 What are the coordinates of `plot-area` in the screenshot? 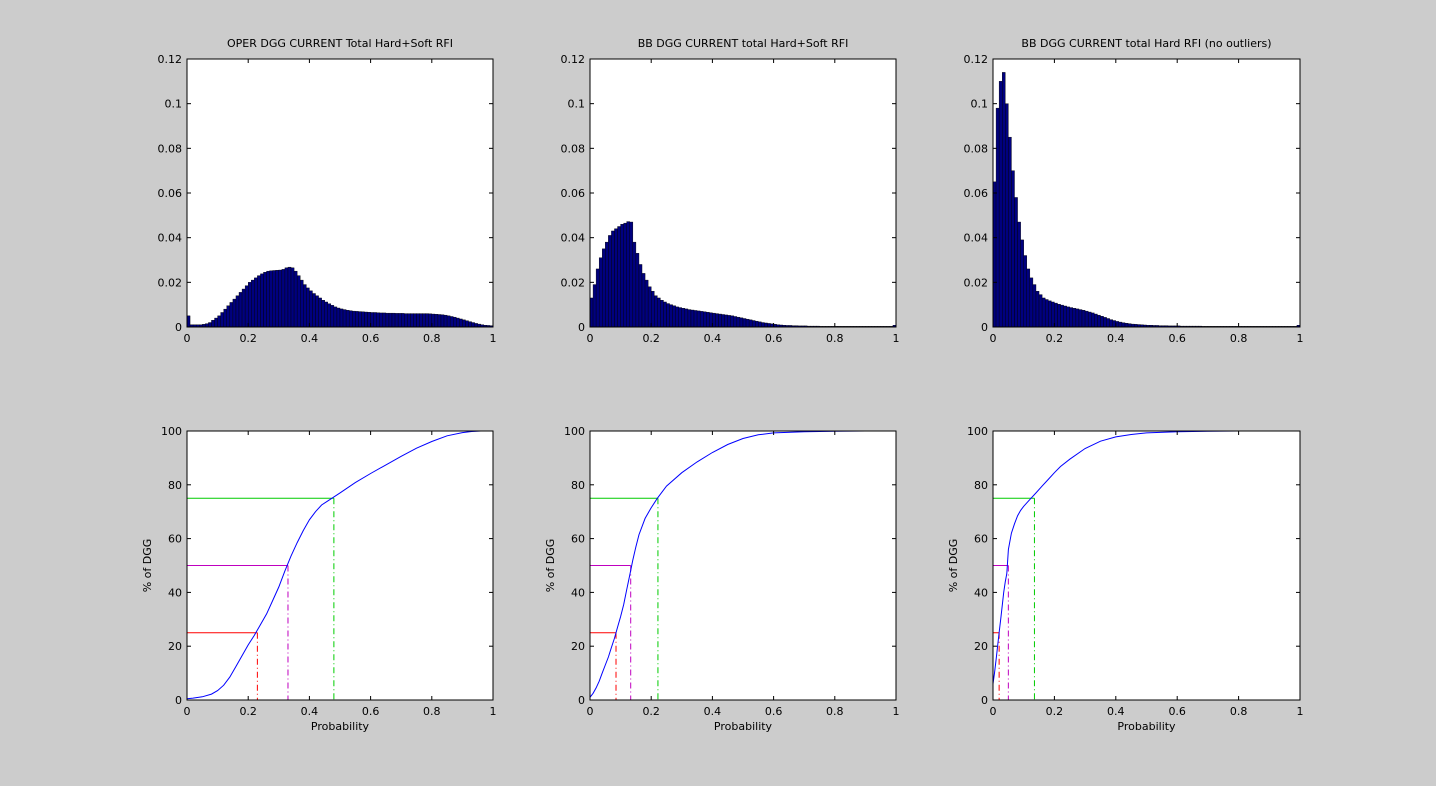 It's located at (1146, 193).